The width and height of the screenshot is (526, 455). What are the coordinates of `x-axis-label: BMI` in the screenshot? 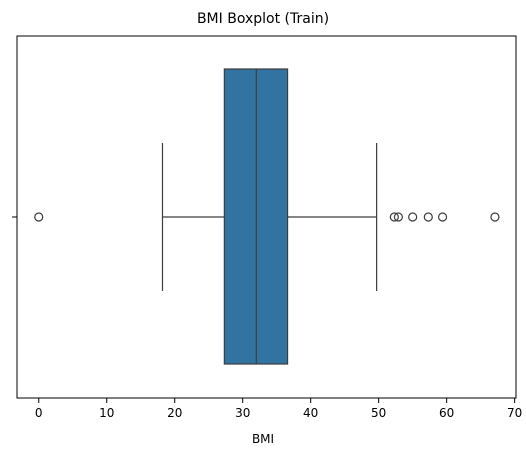 It's located at (263, 439).